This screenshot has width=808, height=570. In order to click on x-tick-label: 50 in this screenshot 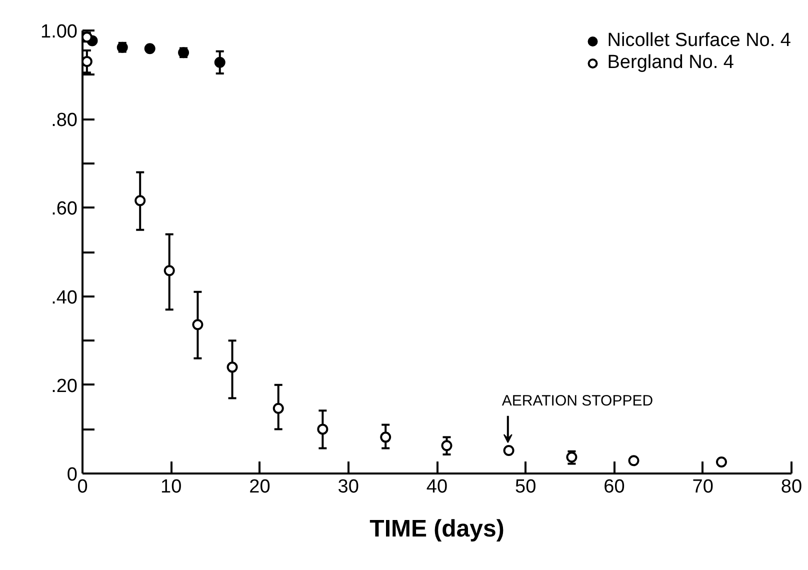, I will do `click(525, 487)`.